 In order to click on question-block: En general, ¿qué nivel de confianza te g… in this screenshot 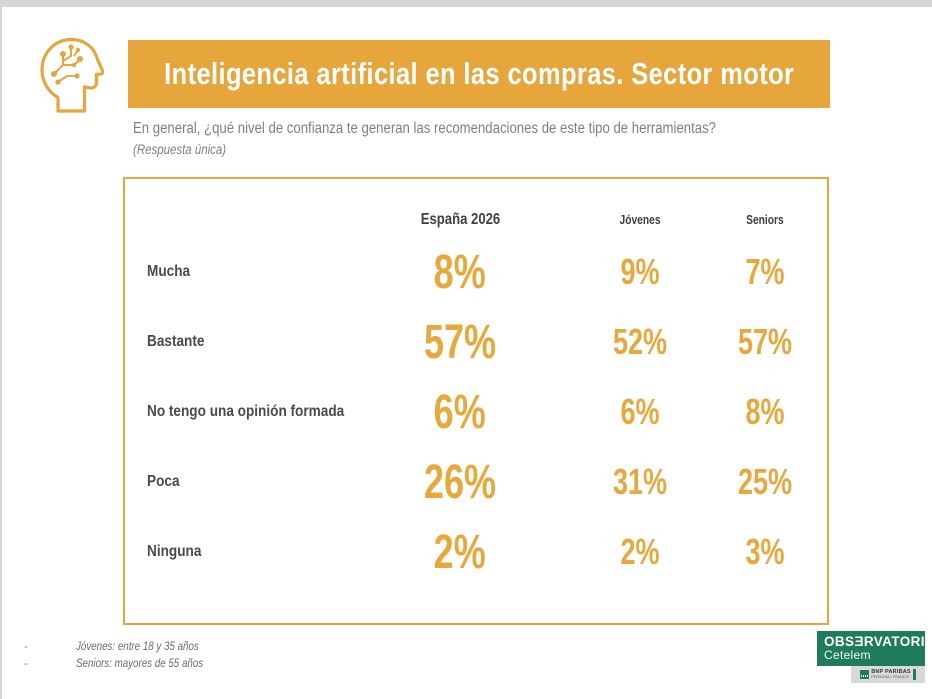, I will do `click(483, 138)`.